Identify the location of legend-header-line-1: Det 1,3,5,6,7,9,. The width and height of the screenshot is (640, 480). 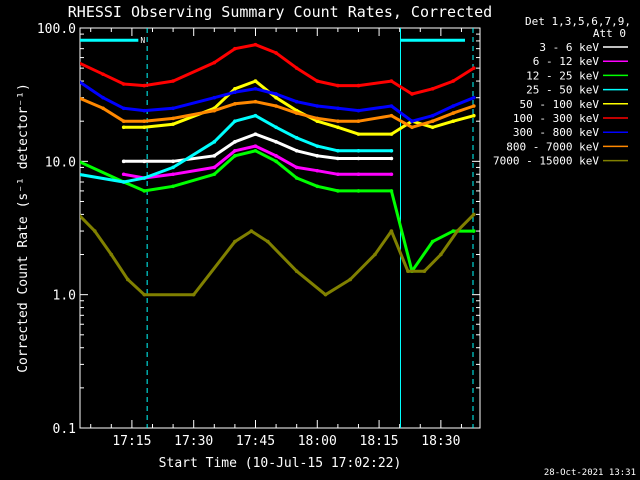
(578, 21).